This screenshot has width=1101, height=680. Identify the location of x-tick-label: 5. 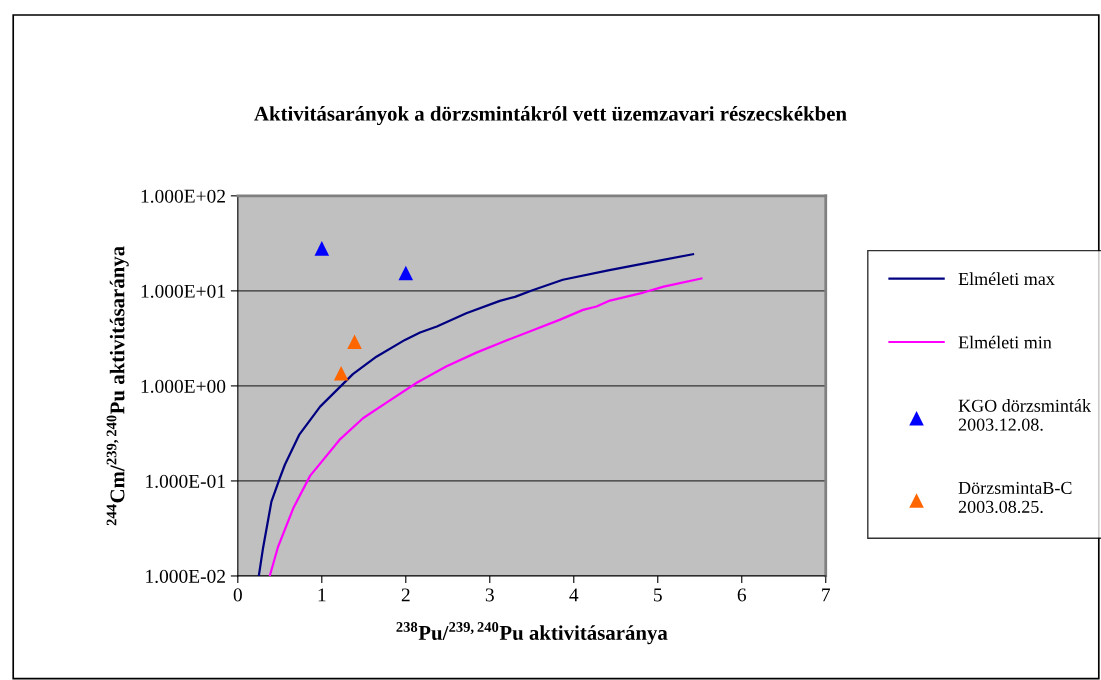
(658, 595).